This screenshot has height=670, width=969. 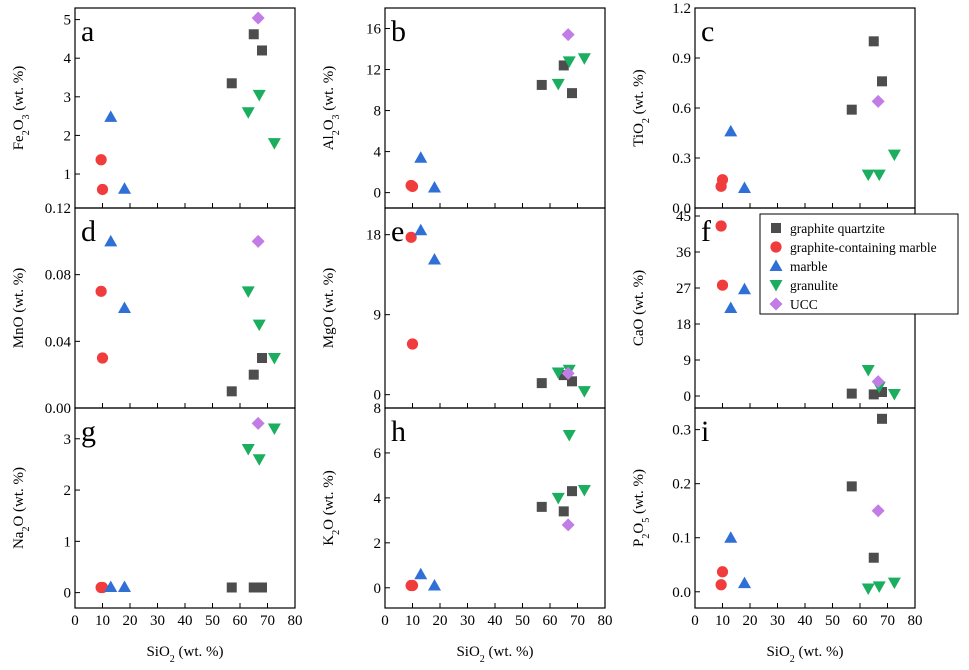 I want to click on y-tick-label: 8, so click(x=378, y=409).